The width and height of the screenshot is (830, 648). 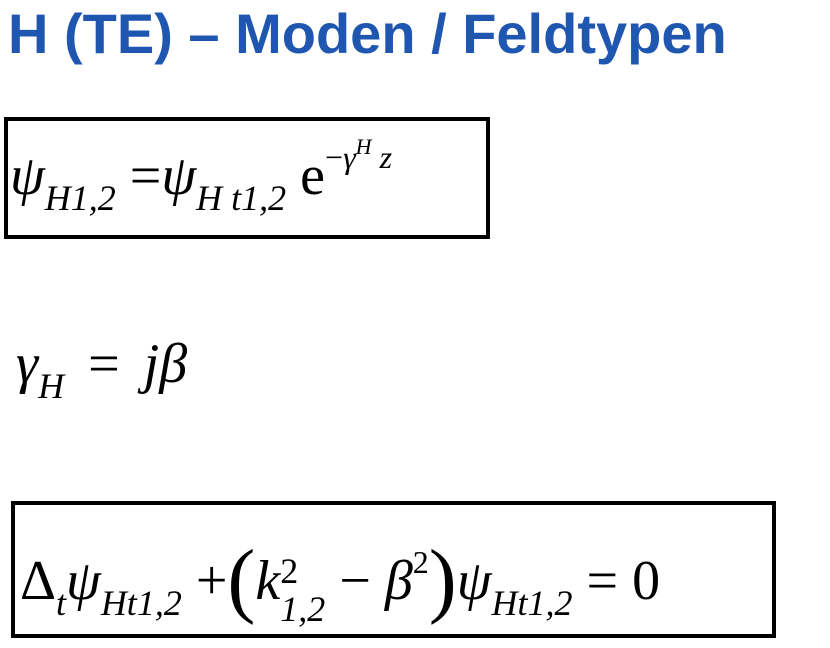 I want to click on minus-sign: −, so click(x=355, y=581).